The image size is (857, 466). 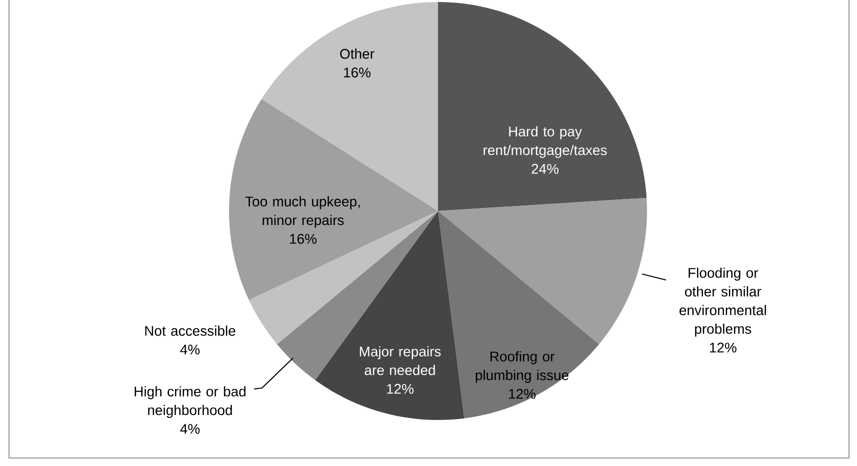 What do you see at coordinates (522, 367) in the screenshot?
I see `slice-label: Roofing or plumbing issue` at bounding box center [522, 367].